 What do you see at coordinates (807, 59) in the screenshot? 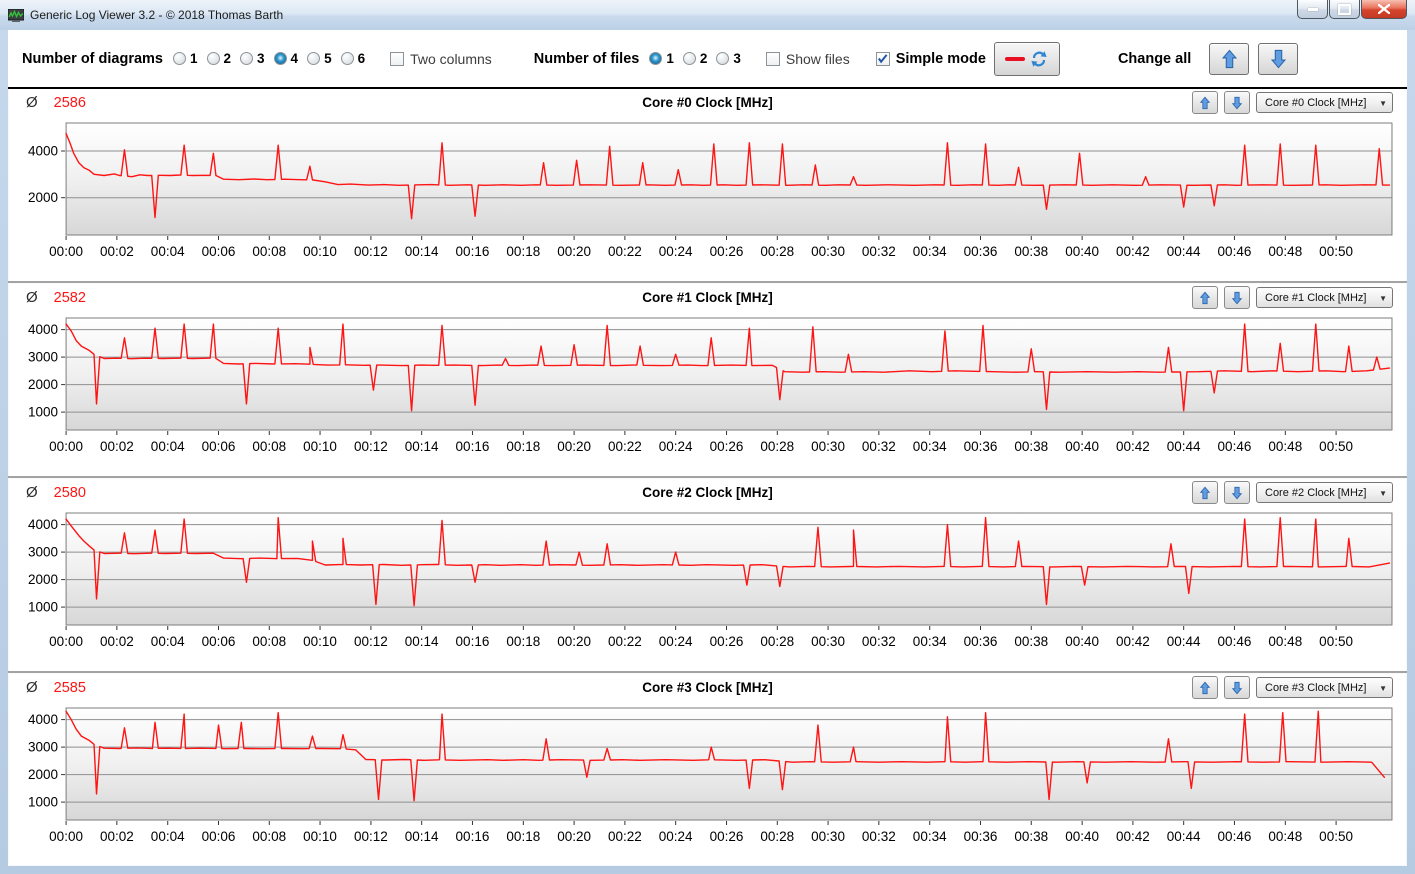
I see `show-files-checkbox: Show files` at bounding box center [807, 59].